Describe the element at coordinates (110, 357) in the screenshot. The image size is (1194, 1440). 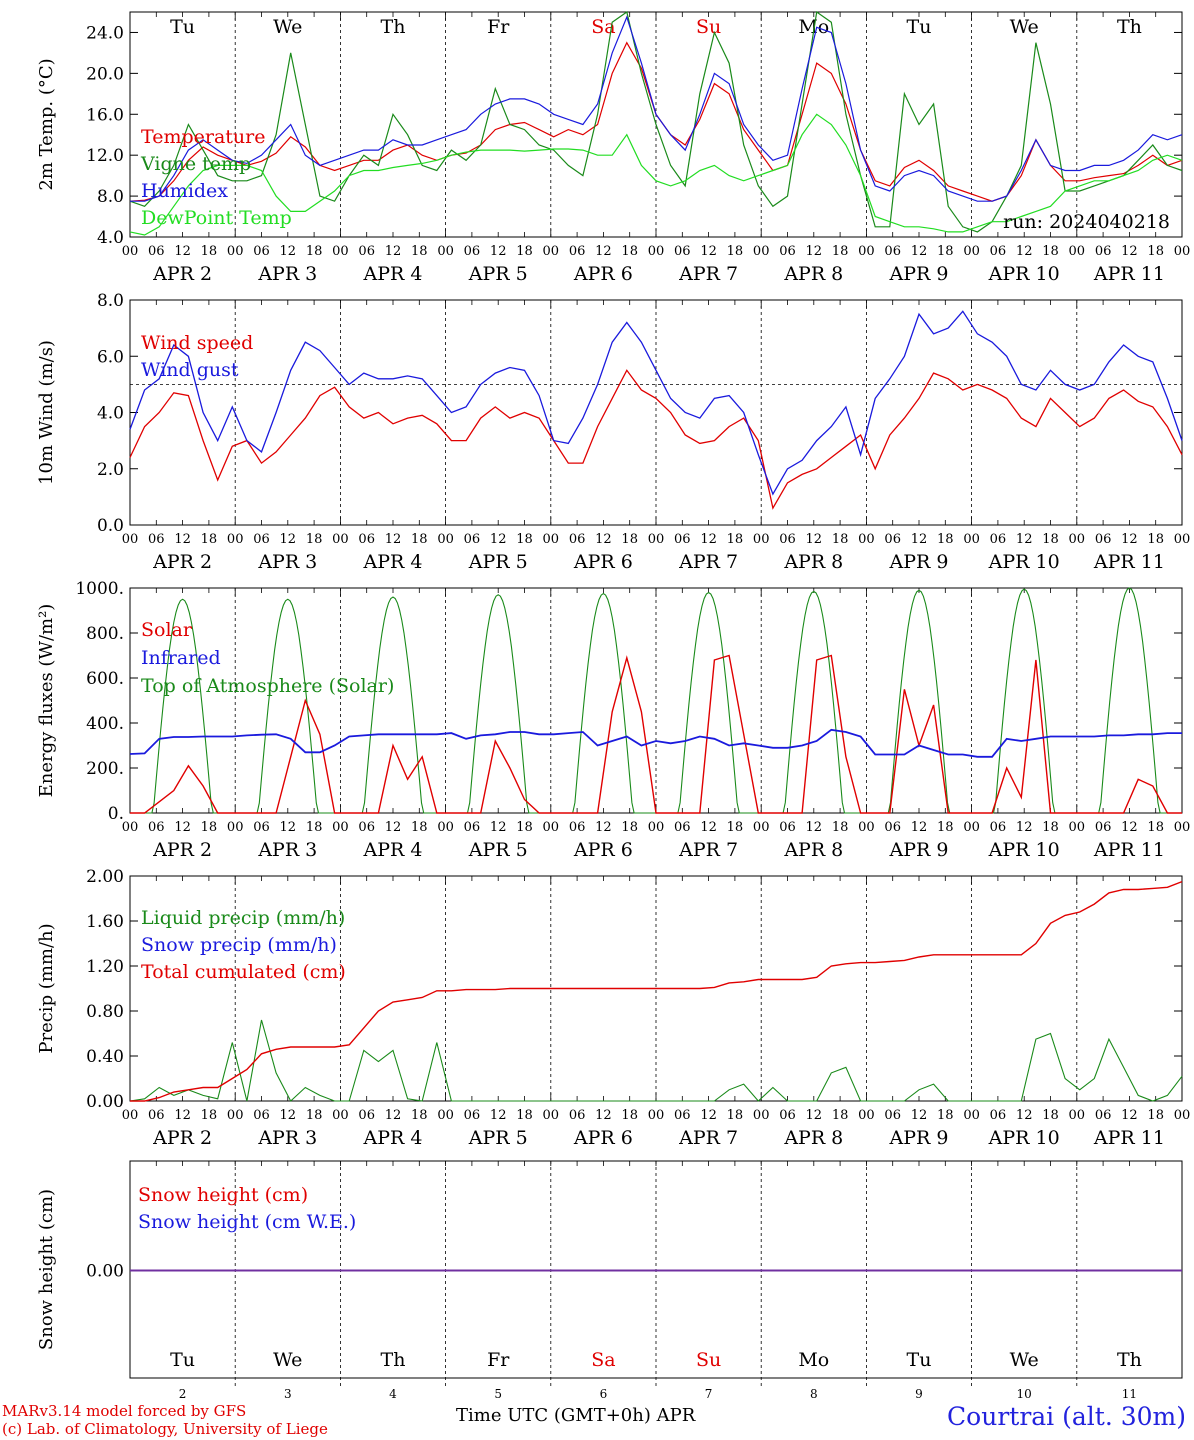
I see `y-tick-label: 6.0` at that location.